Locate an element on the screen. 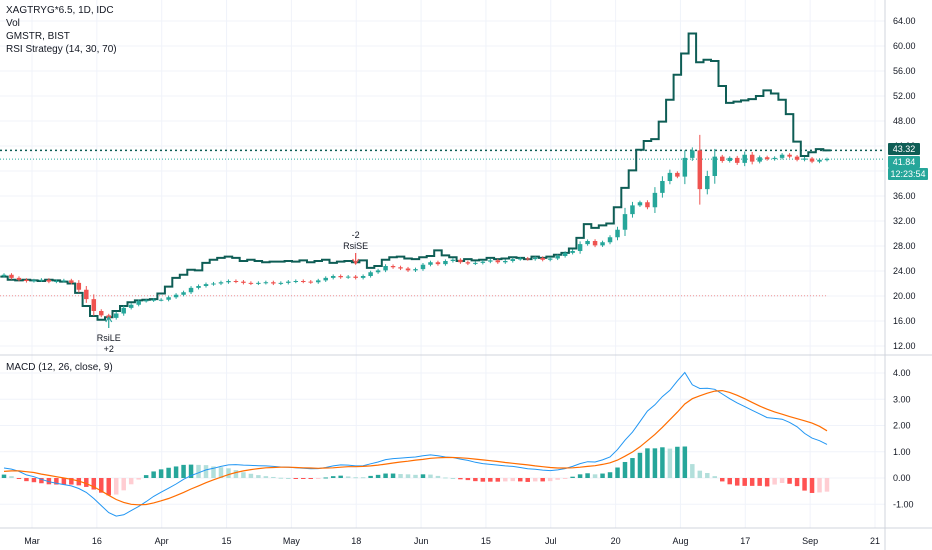  price-axis-label: 12.00 is located at coordinates (904, 346).